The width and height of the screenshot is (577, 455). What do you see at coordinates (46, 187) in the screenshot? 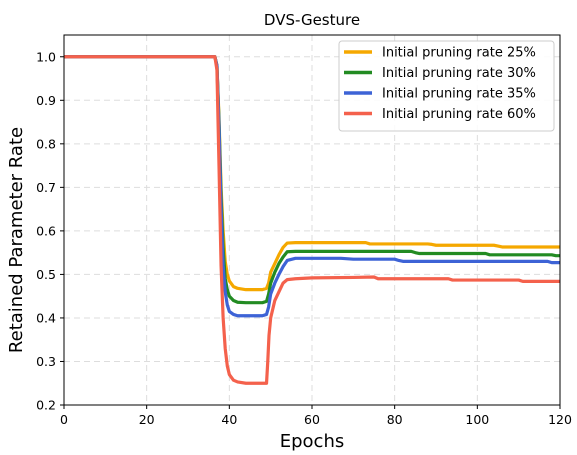
I see `y-tick-label: 0.7` at bounding box center [46, 187].